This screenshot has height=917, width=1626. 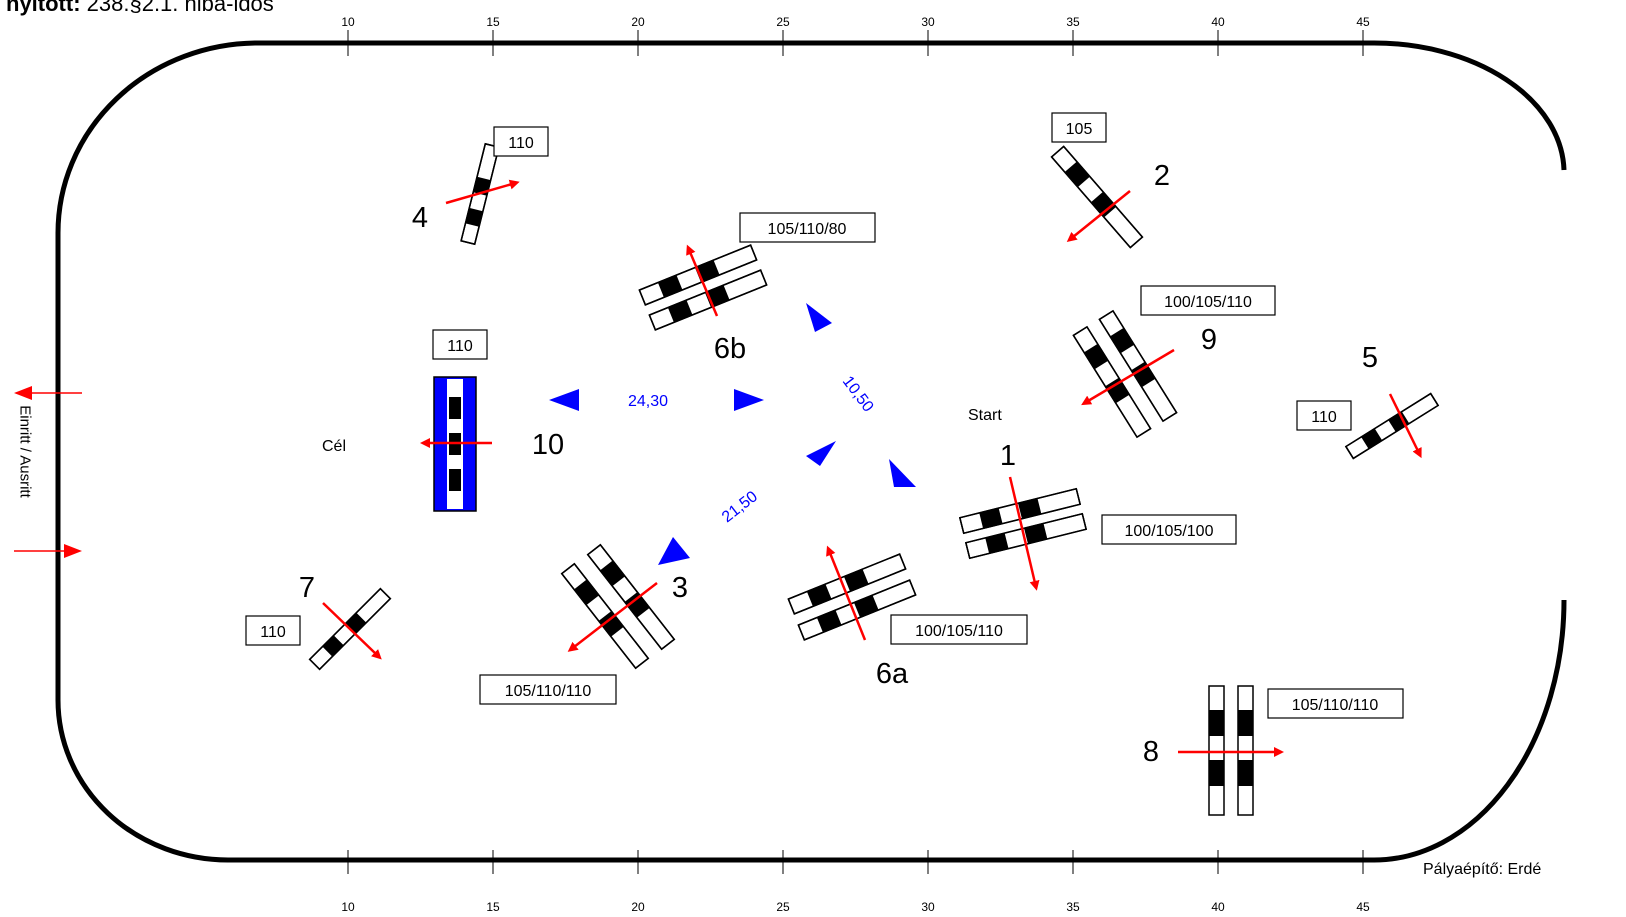 I want to click on obstacle-3-number: 3, so click(x=680, y=588).